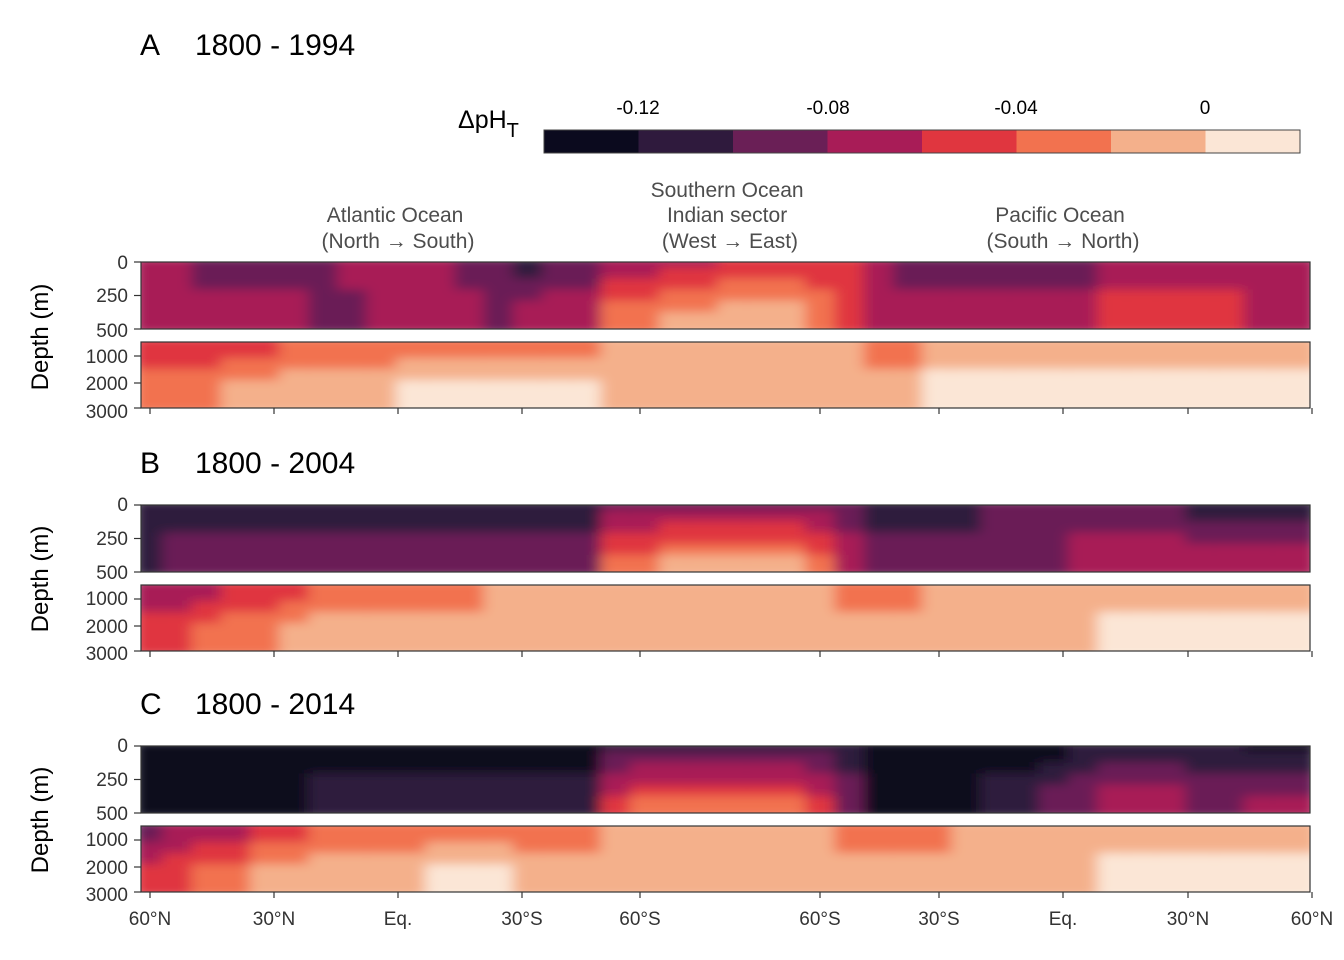  I want to click on panel-letter: A, so click(150, 45).